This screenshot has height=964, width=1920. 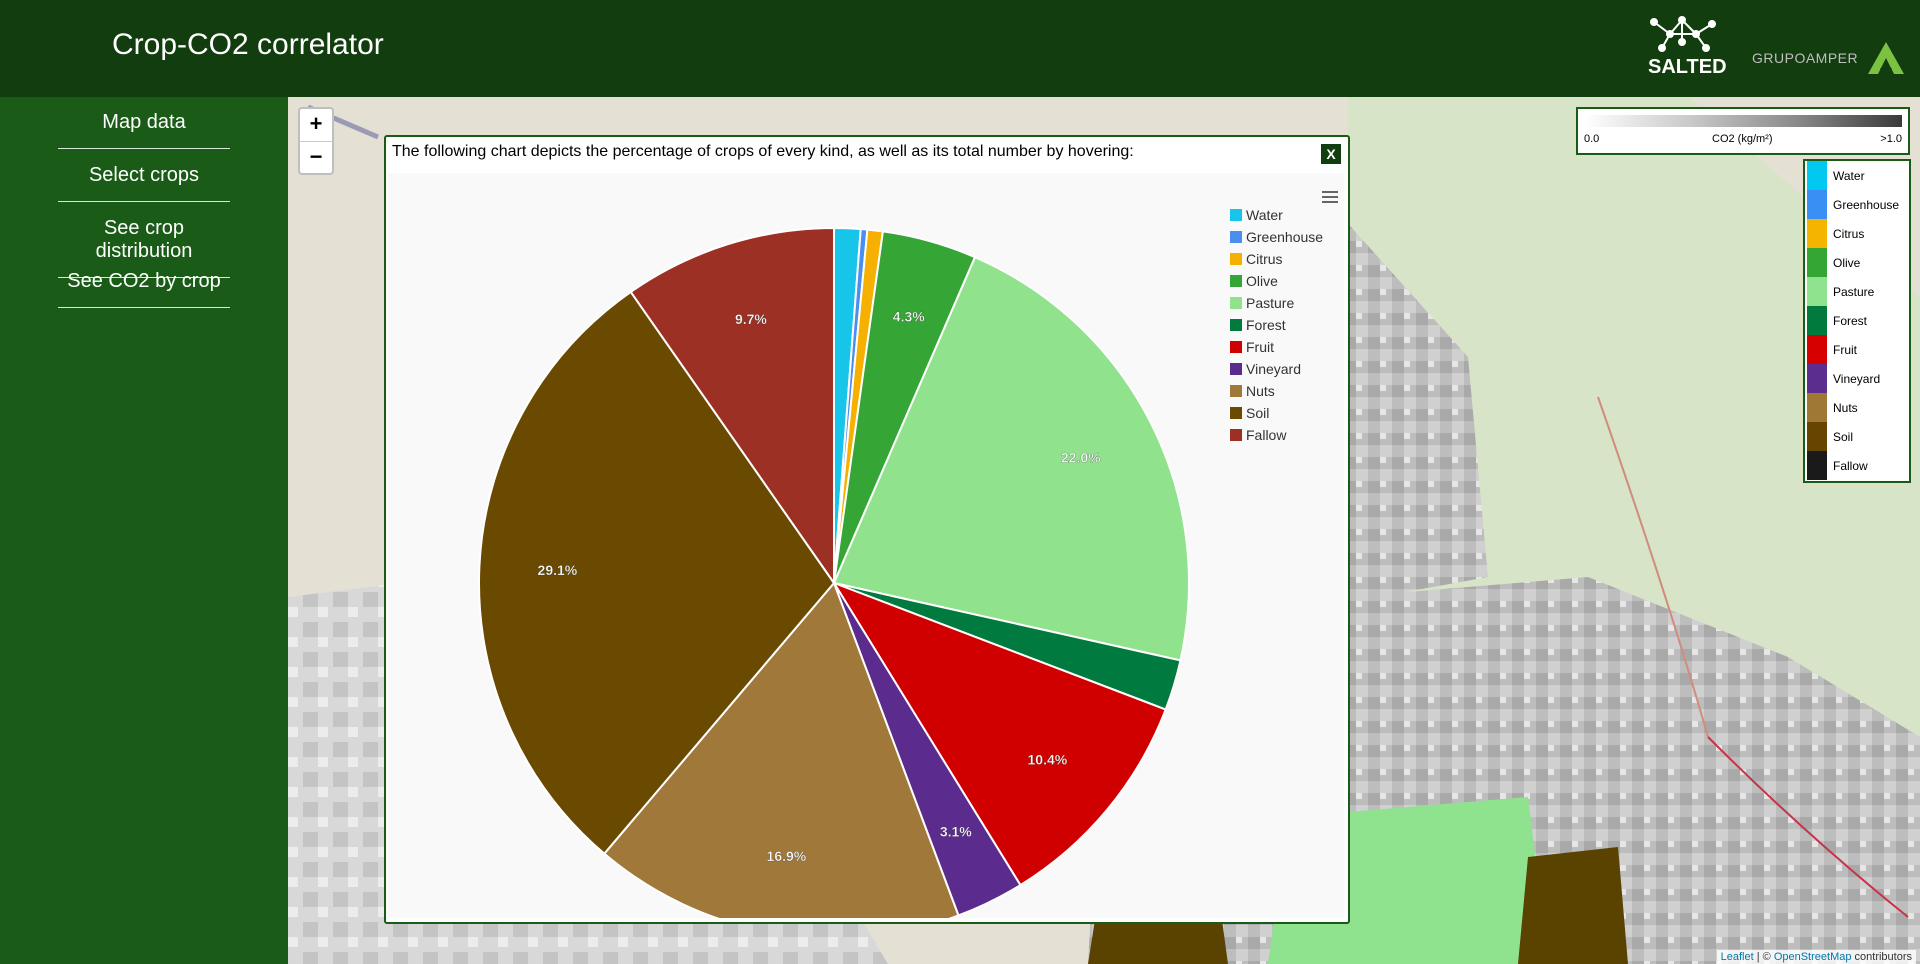 What do you see at coordinates (1857, 436) in the screenshot?
I see `map-legend-row: Soil` at bounding box center [1857, 436].